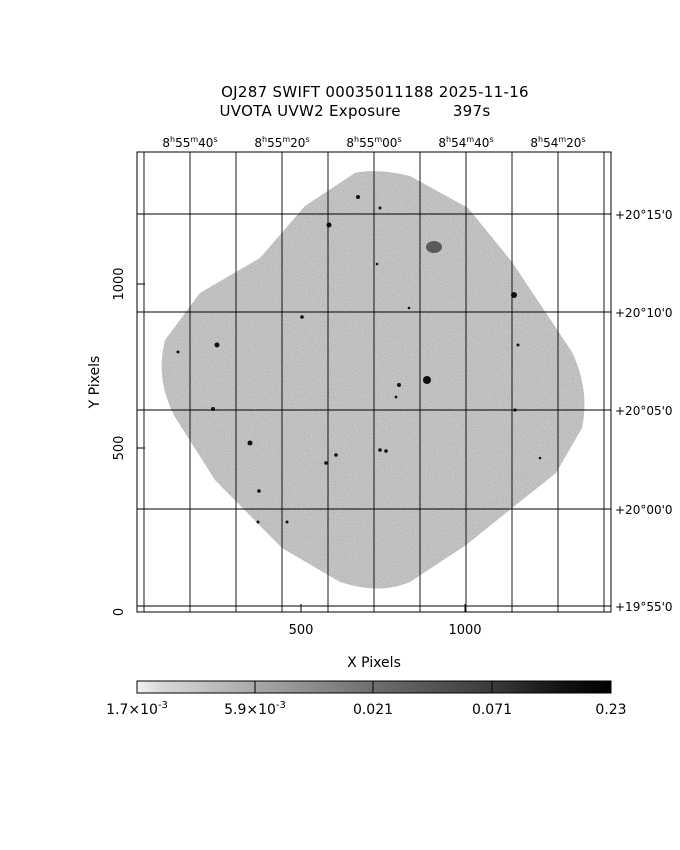  Describe the element at coordinates (492, 710) in the screenshot. I see `colorbar-label-4: 0.071` at that location.